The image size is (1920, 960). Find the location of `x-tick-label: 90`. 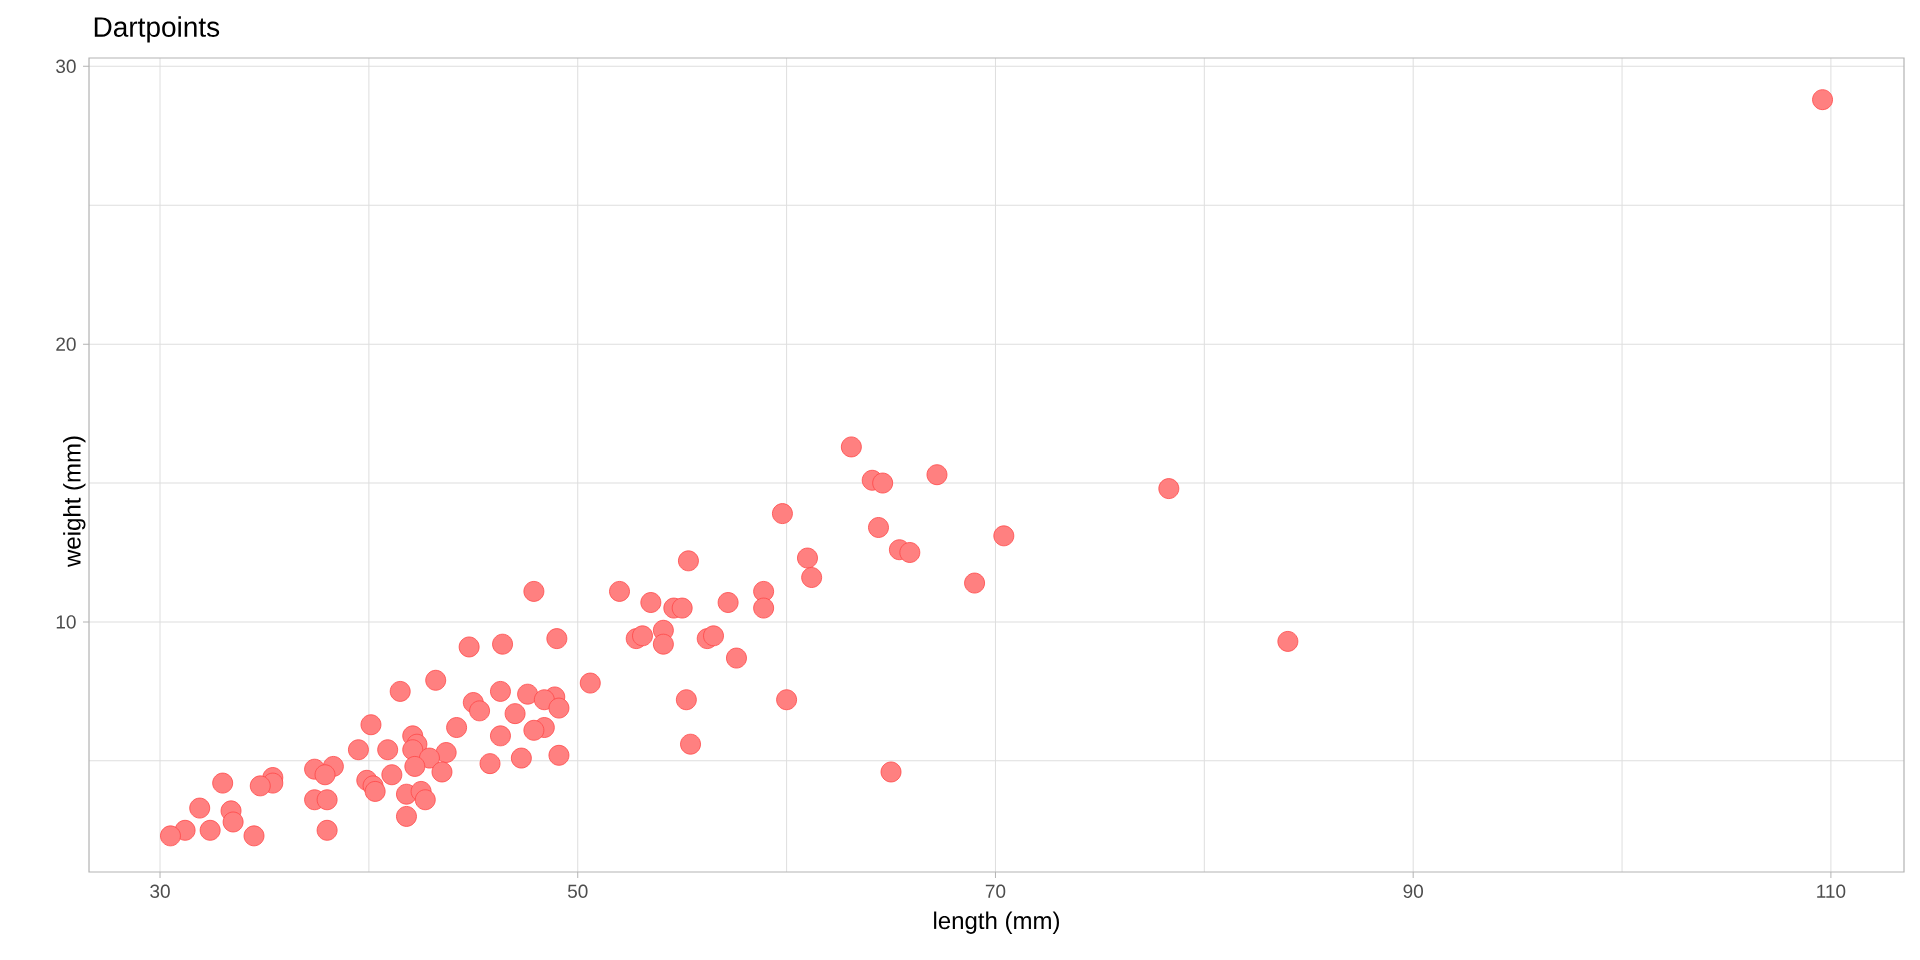

x-tick-label: 90 is located at coordinates (1413, 891).